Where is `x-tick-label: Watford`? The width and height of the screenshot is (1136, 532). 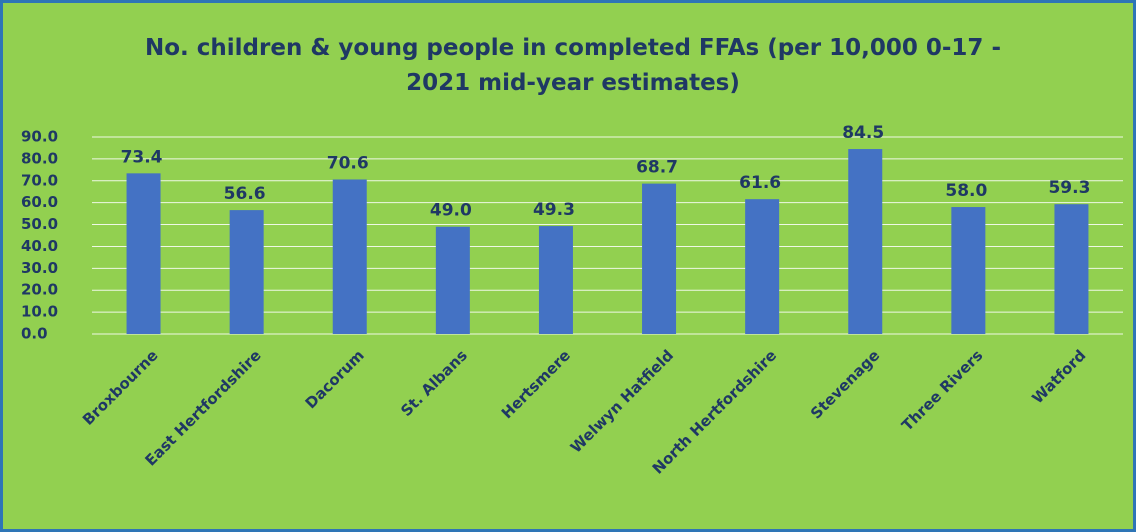 x-tick-label: Watford is located at coordinates (1058, 376).